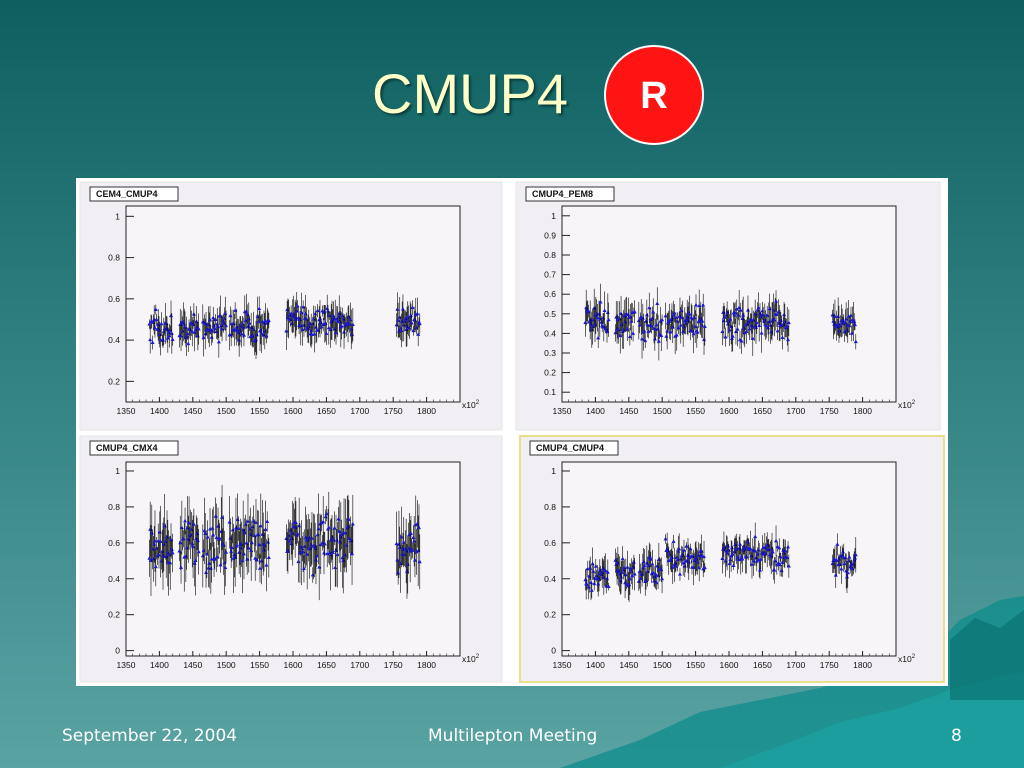 Image resolution: width=1024 pixels, height=768 pixels. I want to click on x-multiplier-exponent: 2, so click(914, 657).